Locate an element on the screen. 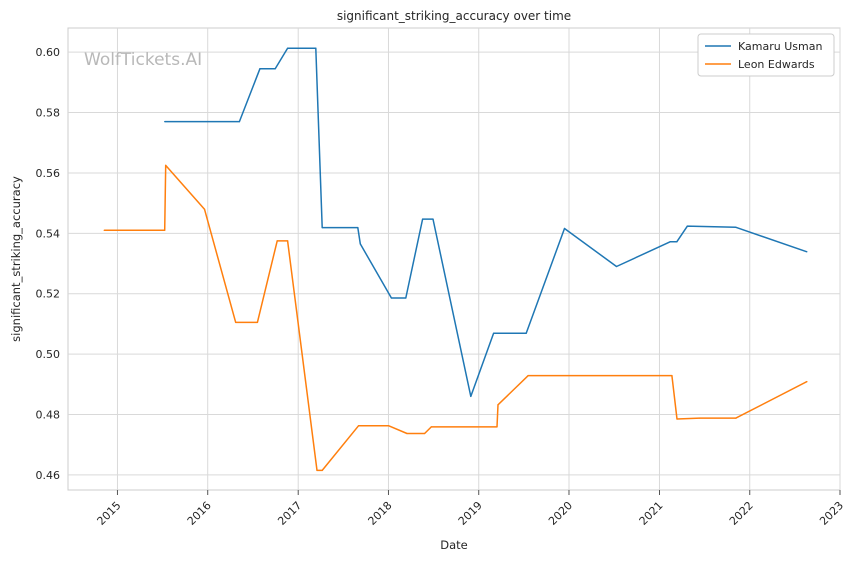 The image size is (866, 561). legend: Kamaru Usman Leon Edwards is located at coordinates (766, 55).